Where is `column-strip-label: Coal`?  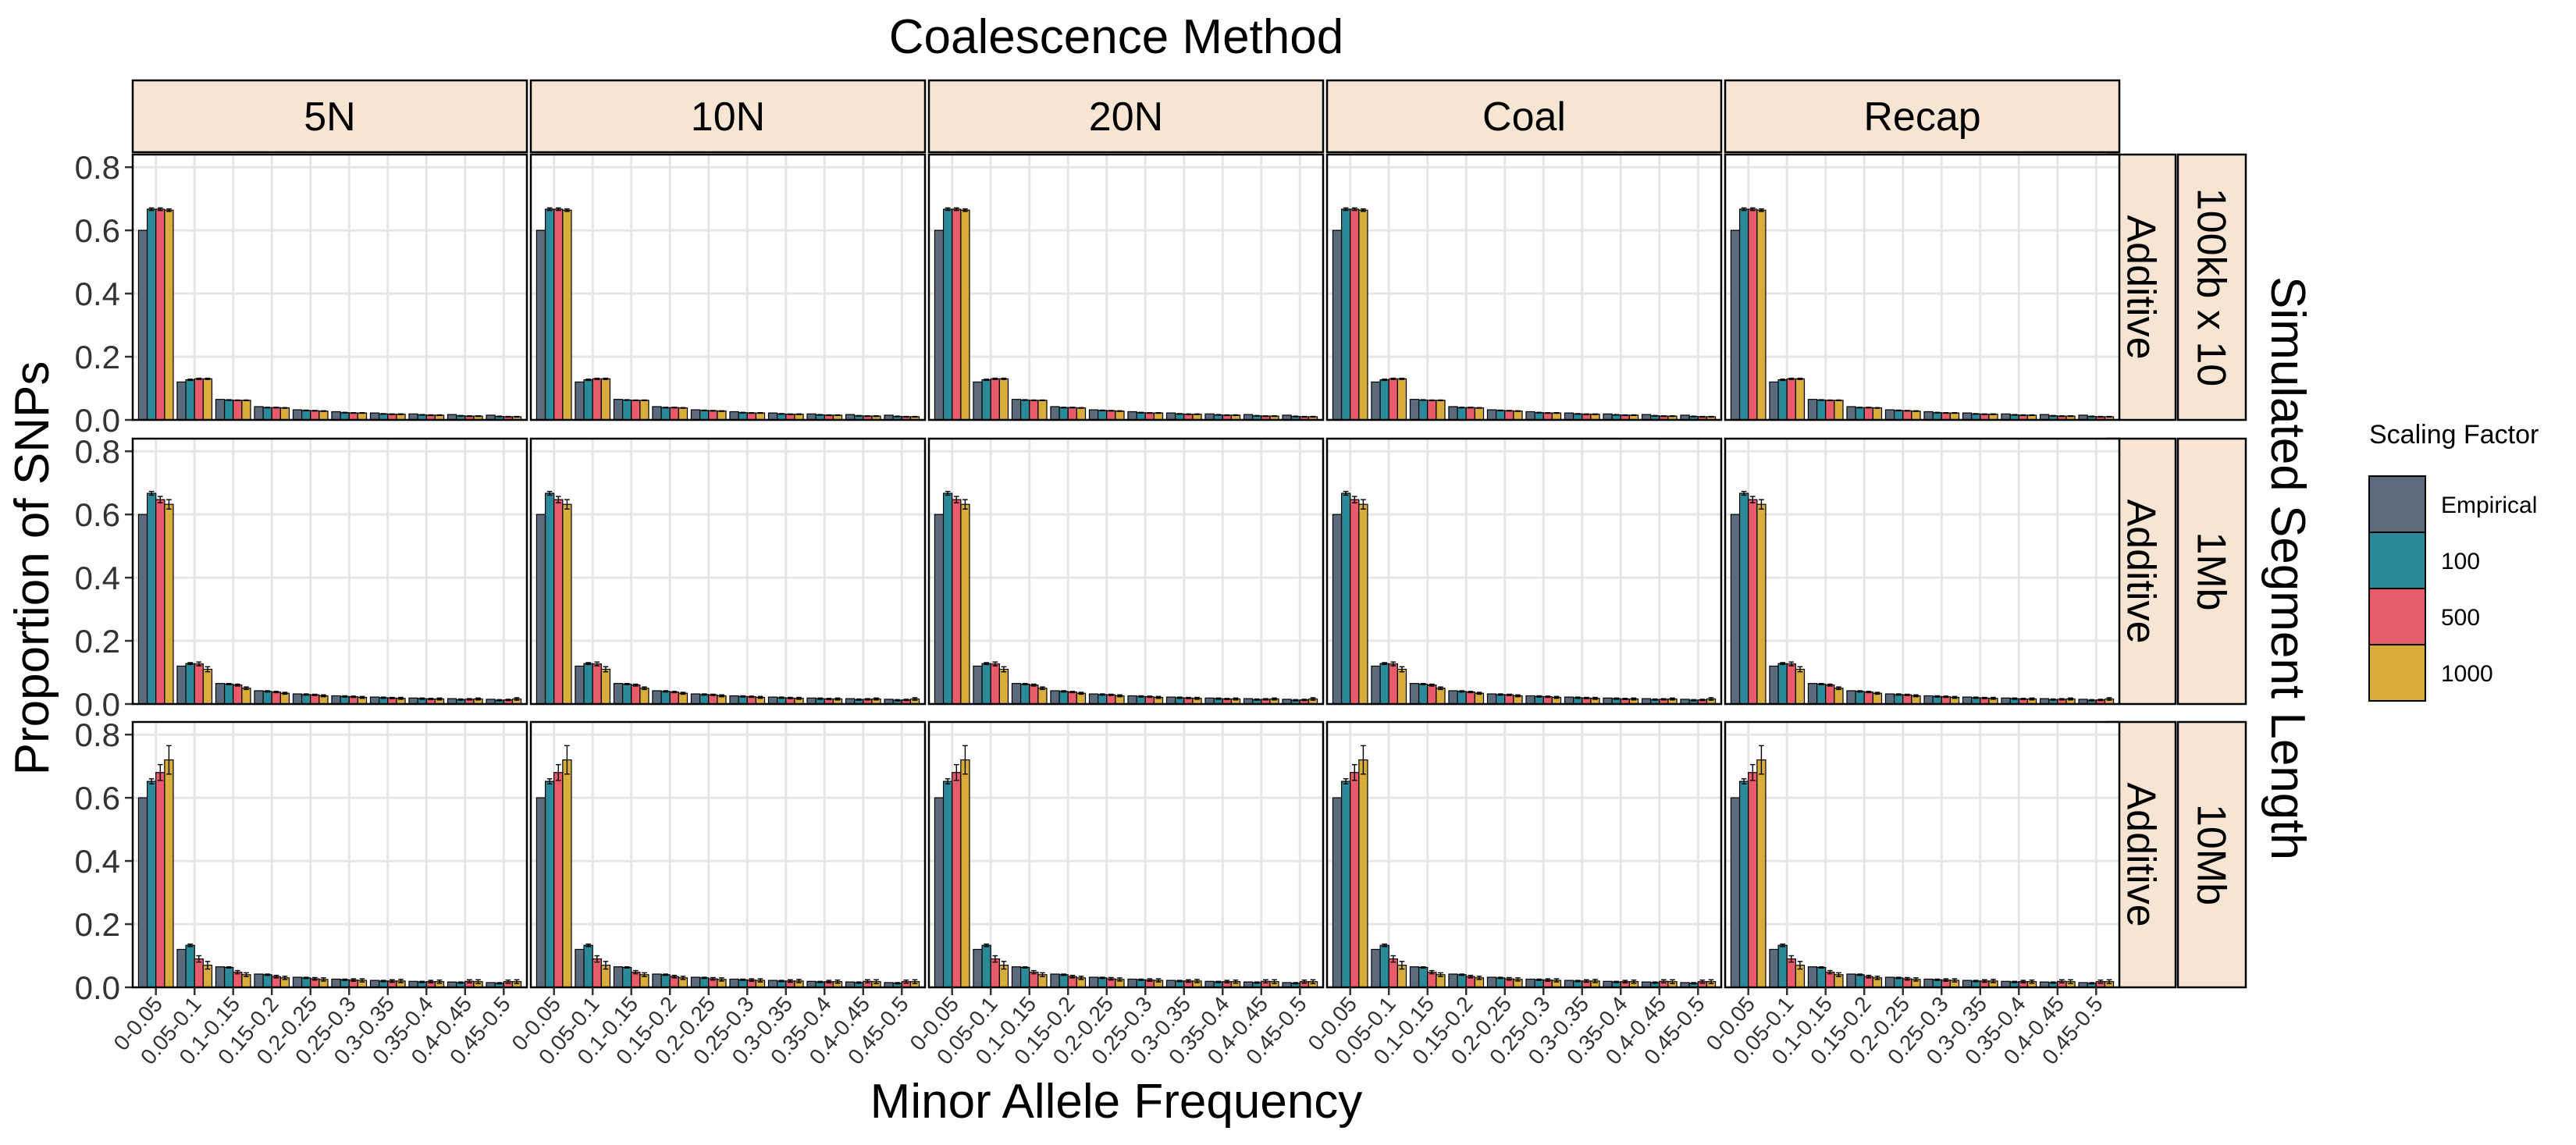 column-strip-label: Coal is located at coordinates (1524, 117).